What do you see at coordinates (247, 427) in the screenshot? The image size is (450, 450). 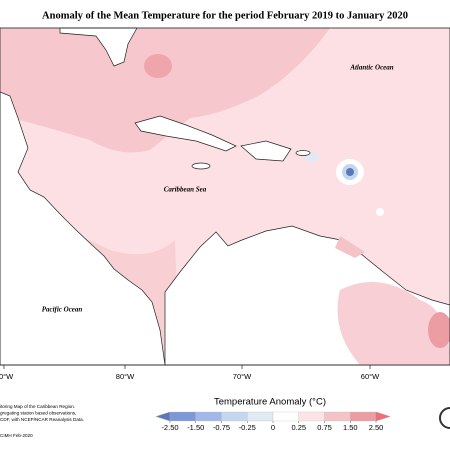 I see `legend-tick-label: -0.25` at bounding box center [247, 427].